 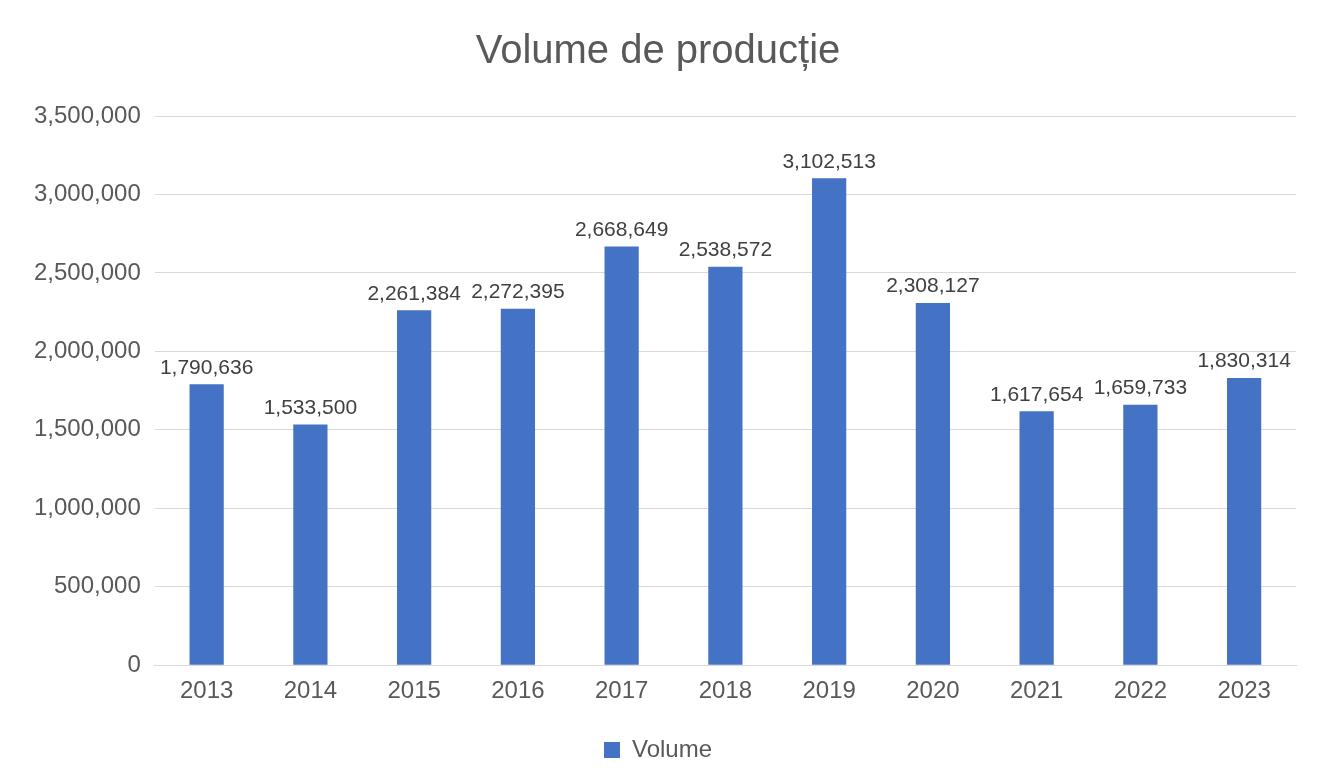 I want to click on y-tick-label: 500,000, so click(x=97, y=585).